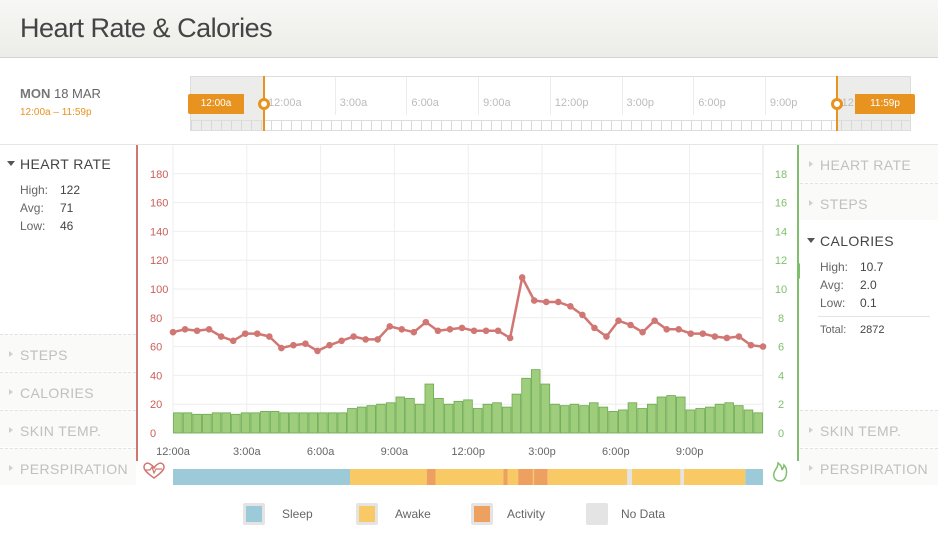 The height and width of the screenshot is (538, 938). I want to click on left-tick-label: 40, so click(156, 376).